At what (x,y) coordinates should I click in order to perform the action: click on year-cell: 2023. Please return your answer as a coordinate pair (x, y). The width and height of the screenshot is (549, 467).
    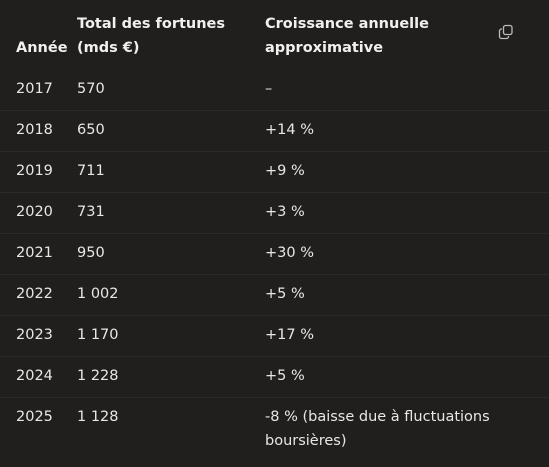
    Looking at the image, I should click on (34, 335).